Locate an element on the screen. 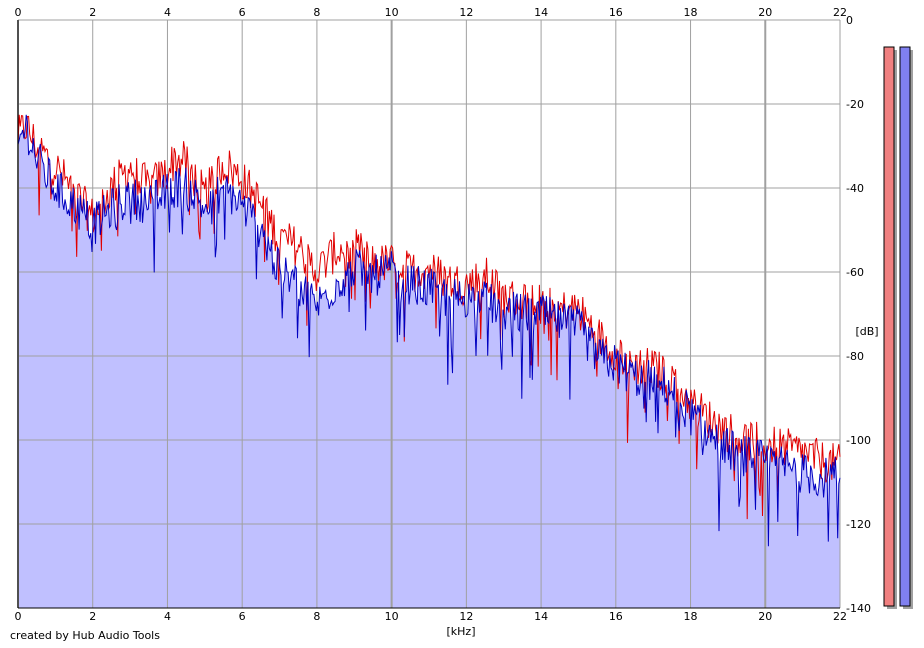 The image size is (924, 648). y-tick-label: -40 is located at coordinates (855, 188).